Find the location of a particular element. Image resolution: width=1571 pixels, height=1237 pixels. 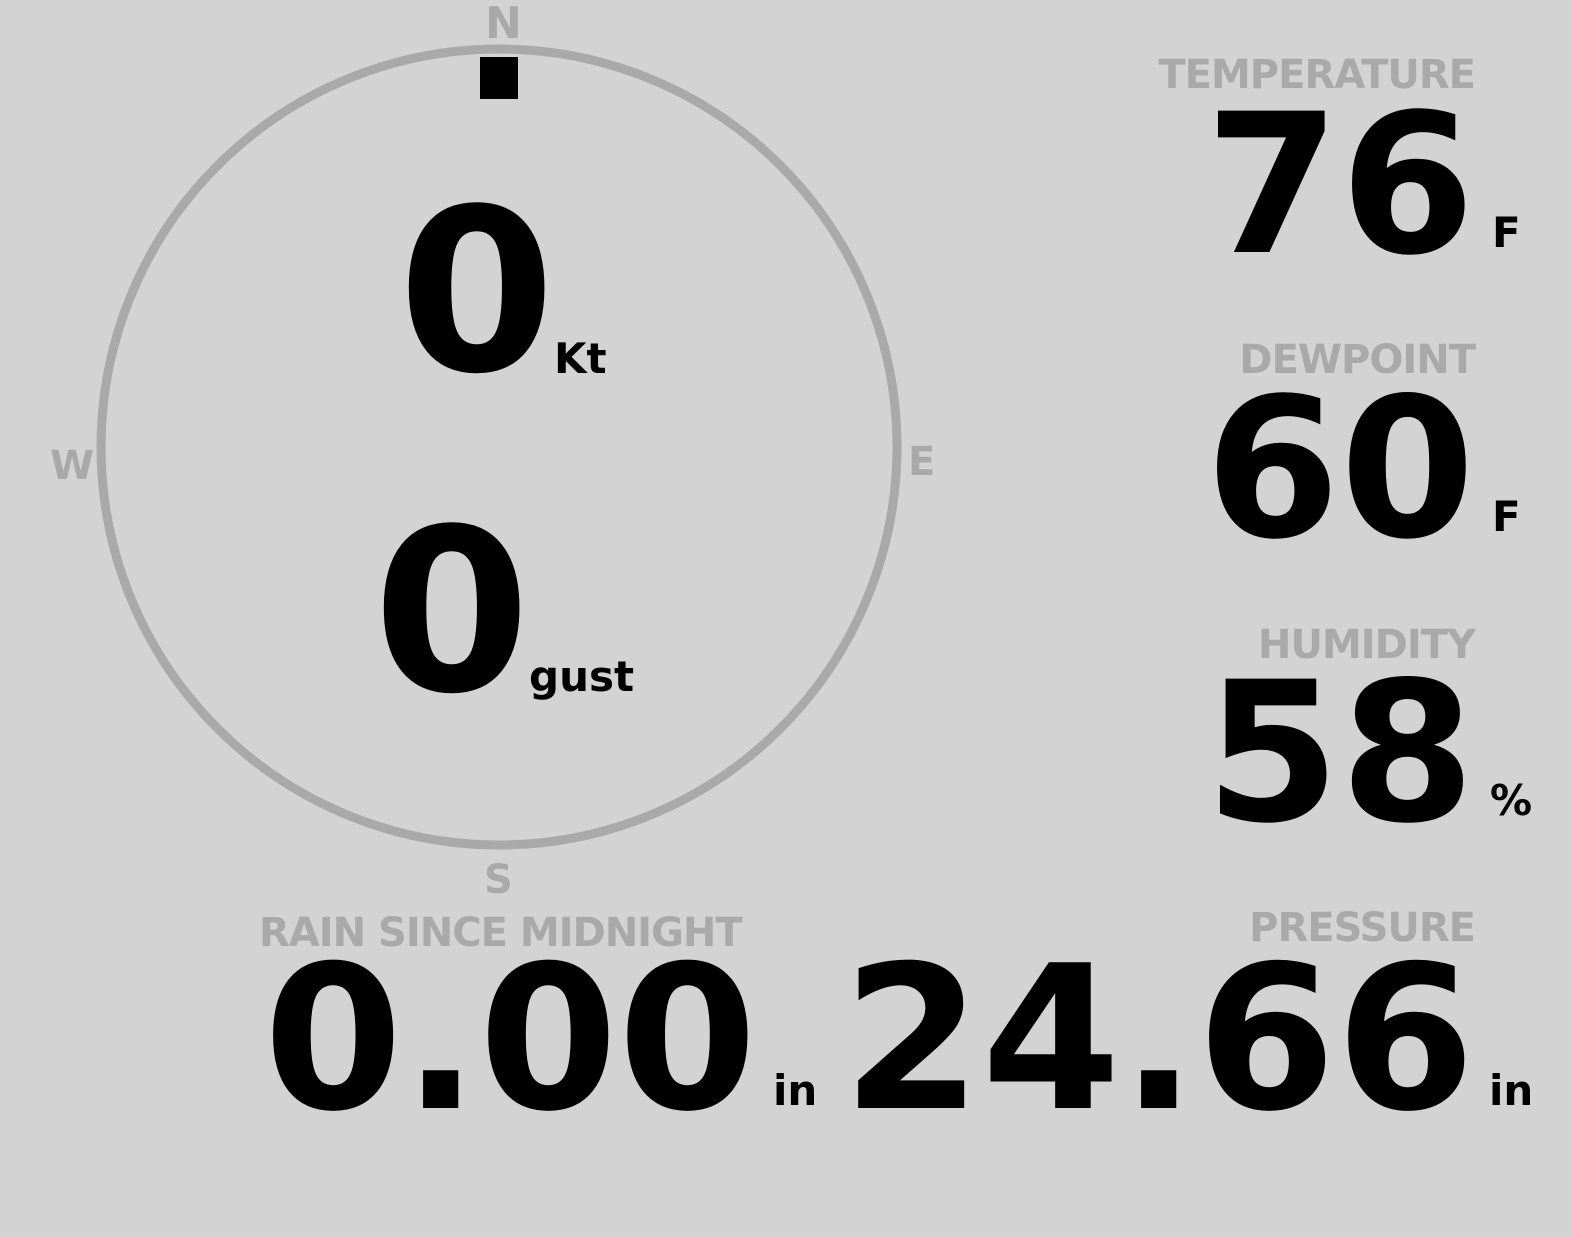

temperature-label: TEMPERATURE is located at coordinates (1317, 75).